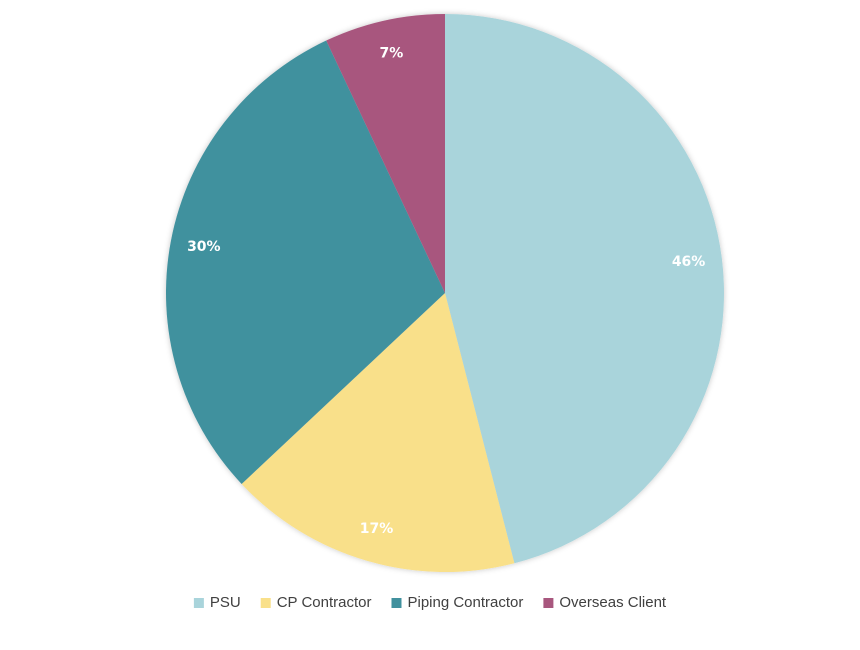 The width and height of the screenshot is (860, 650). What do you see at coordinates (465, 602) in the screenshot?
I see `legend-label-piping-contractor: Piping Contractor` at bounding box center [465, 602].